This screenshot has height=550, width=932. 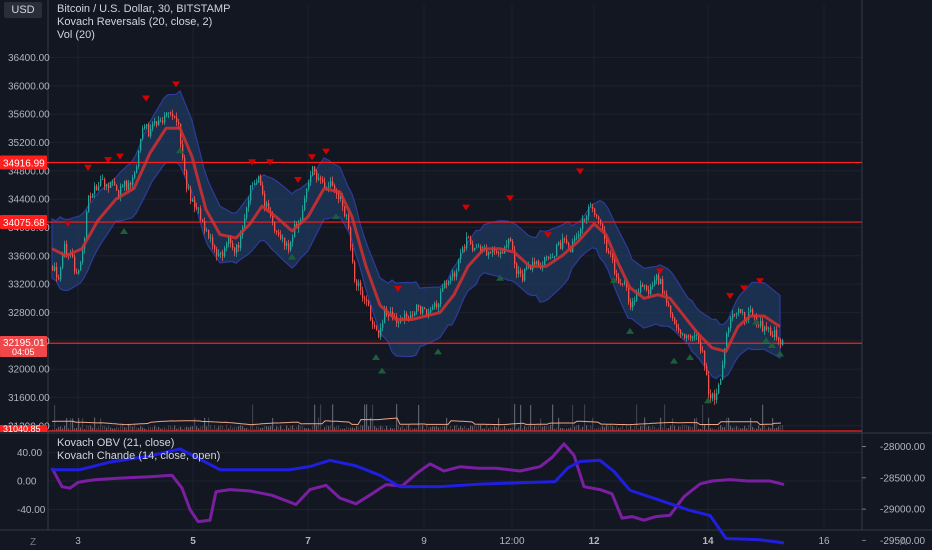 I want to click on kovach-obv-legend: Kovach OBV (21, close), so click(x=116, y=443).